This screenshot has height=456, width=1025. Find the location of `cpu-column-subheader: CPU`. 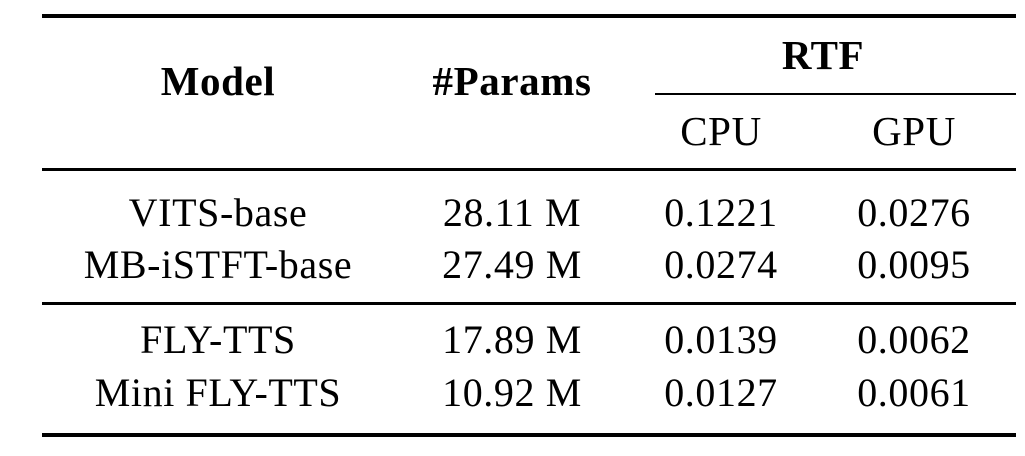

cpu-column-subheader: CPU is located at coordinates (721, 131).